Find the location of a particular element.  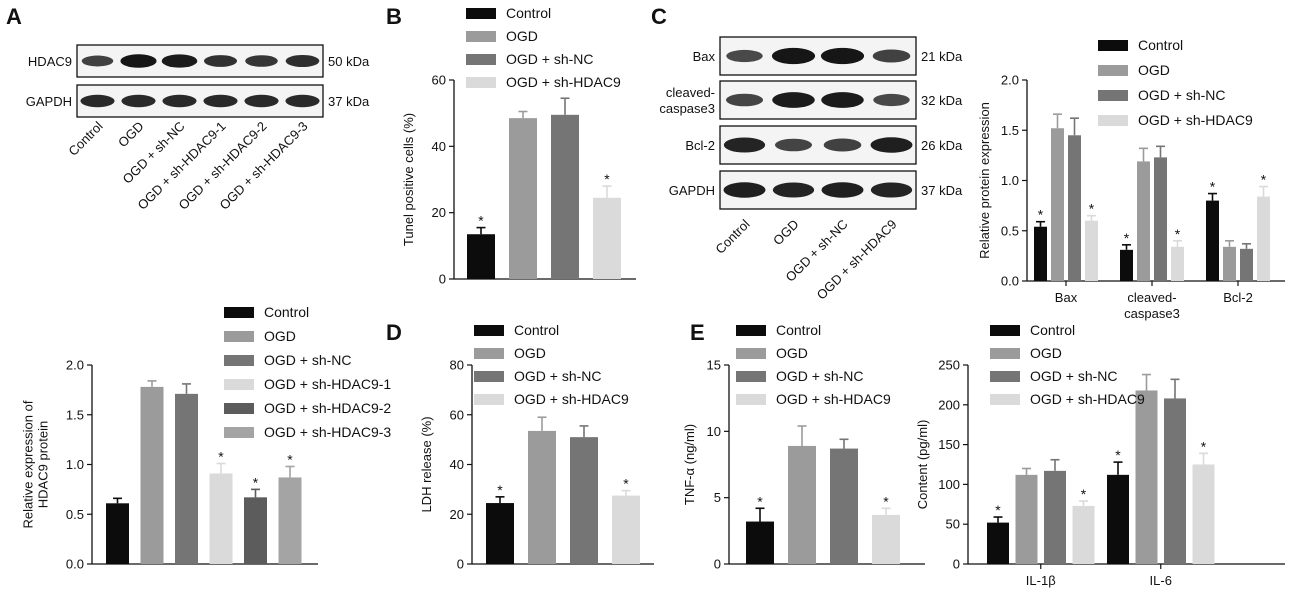

blot-kda-label: 37 kDa is located at coordinates (942, 190).